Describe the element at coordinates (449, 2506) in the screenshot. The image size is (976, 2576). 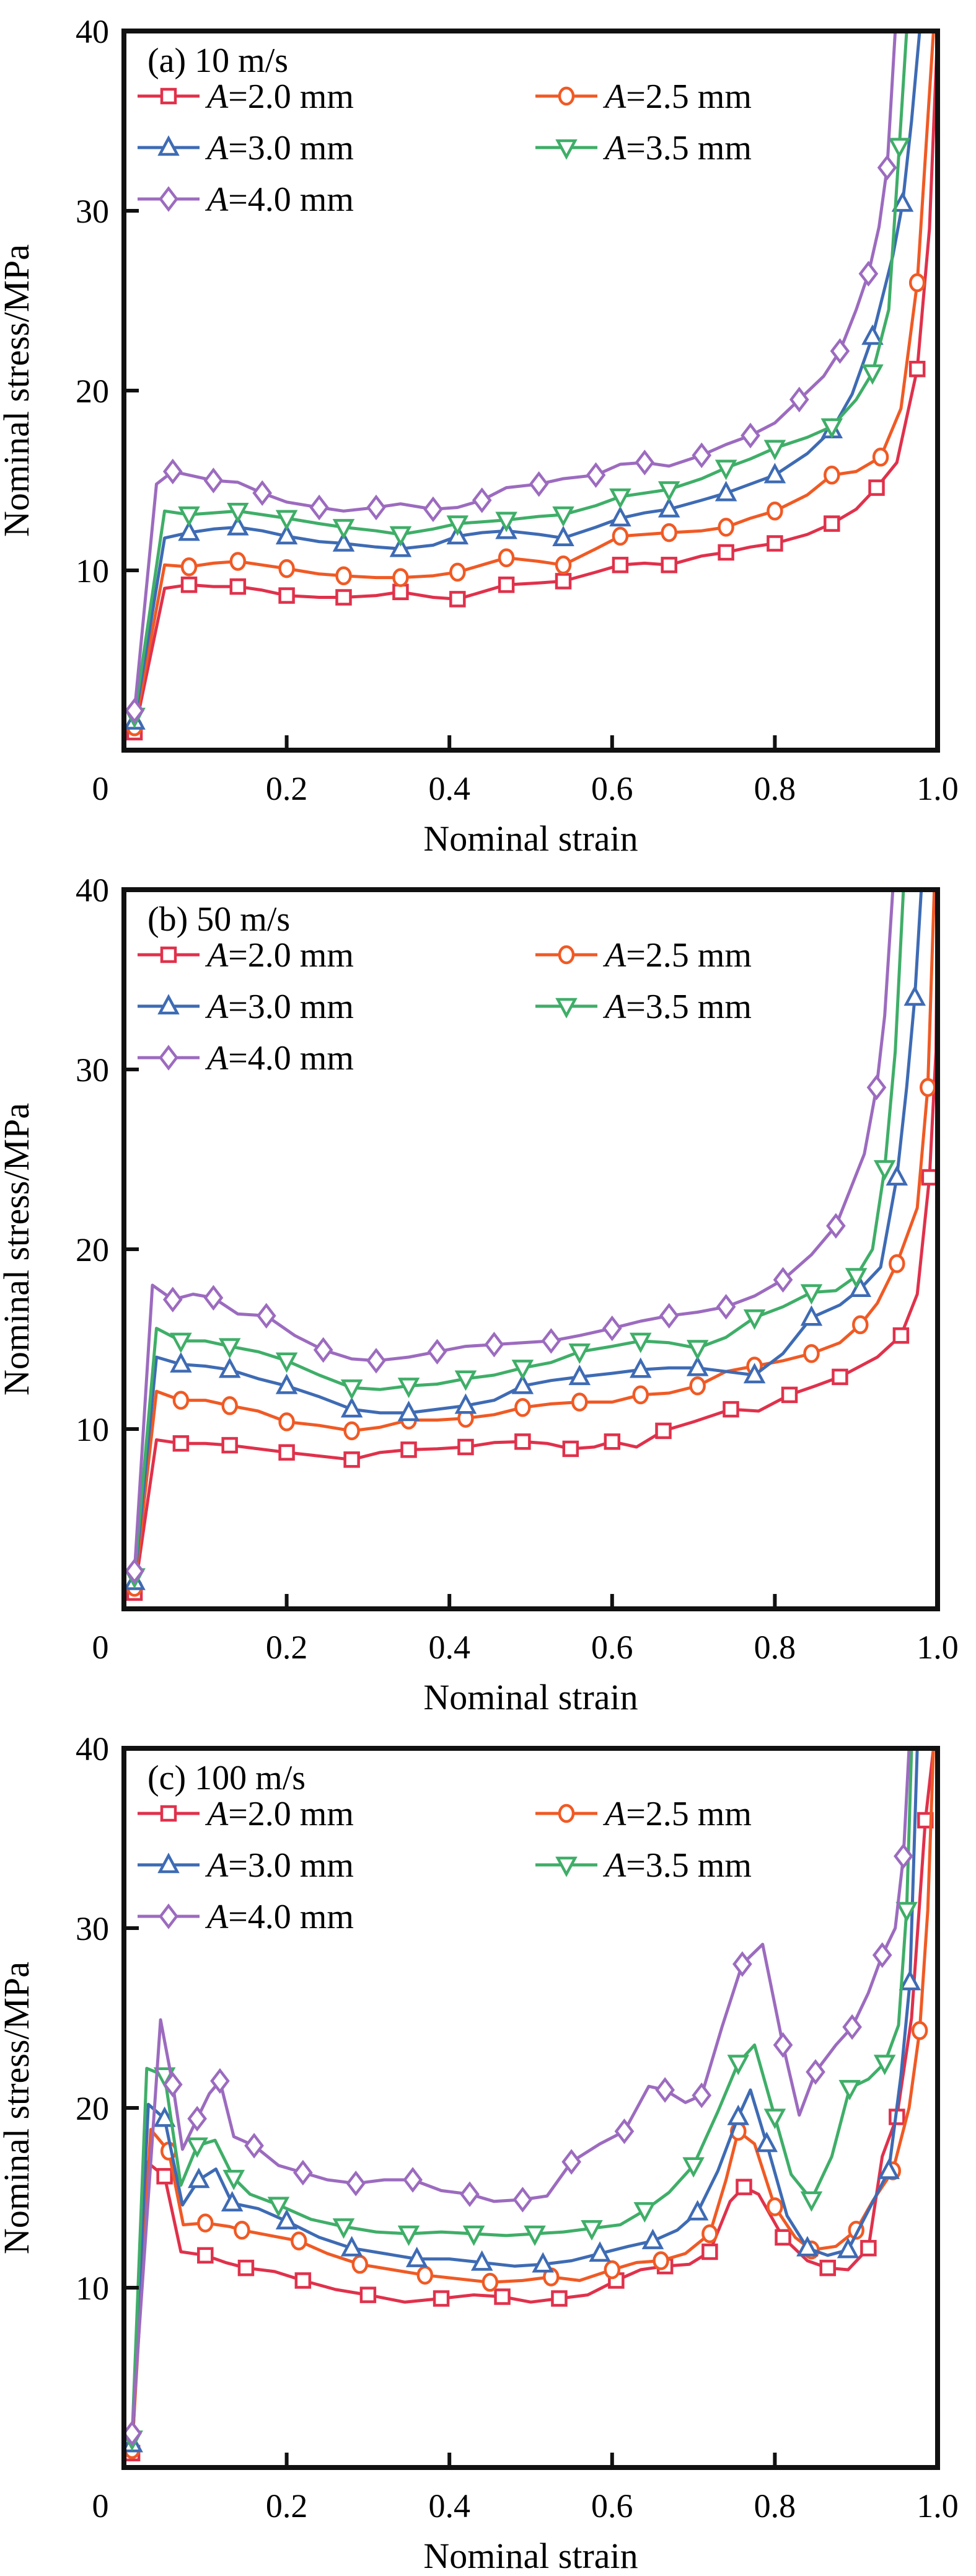
I see `x-tick-label: 0.4` at that location.